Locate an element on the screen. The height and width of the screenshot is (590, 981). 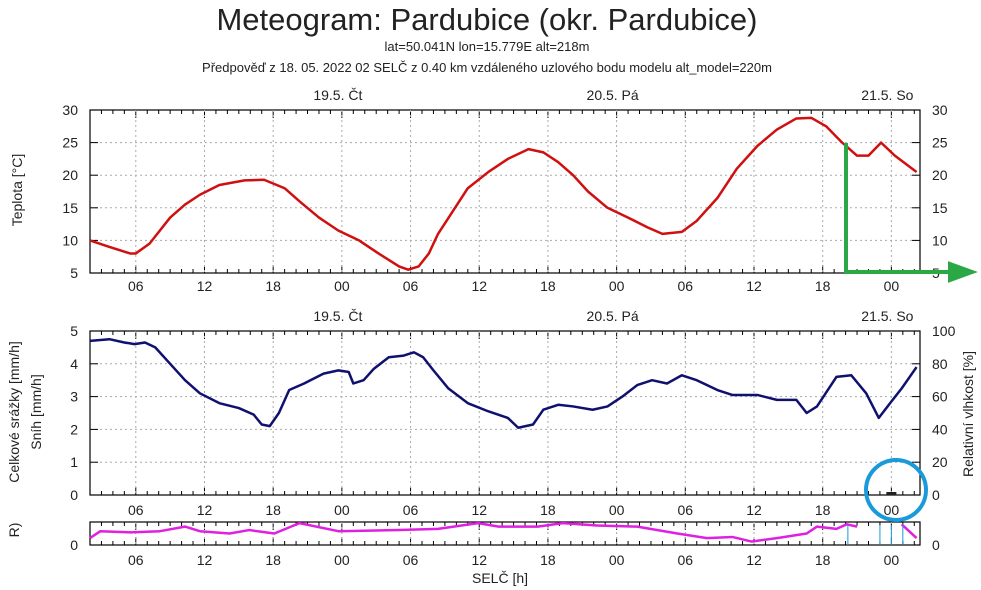
humidity-axis-label: Relativní vlhkost [%] is located at coordinates (968, 414).